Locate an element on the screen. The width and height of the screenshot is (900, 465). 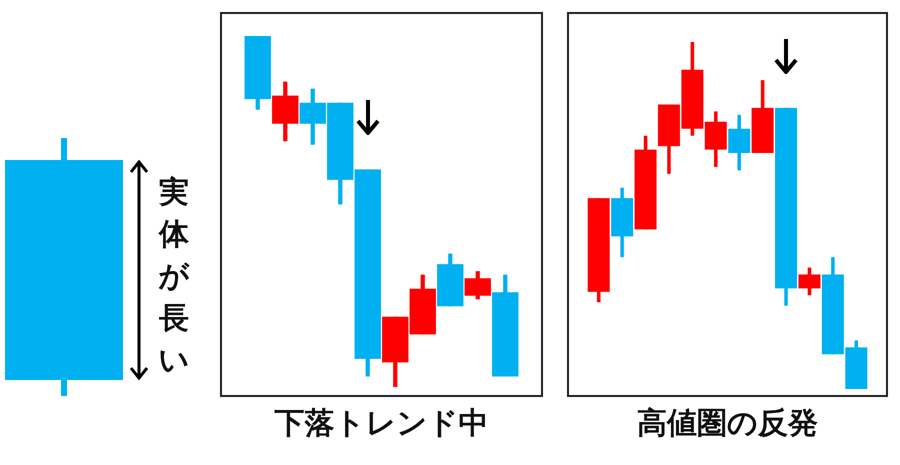
text: 高値圏の反発 is located at coordinates (727, 424).